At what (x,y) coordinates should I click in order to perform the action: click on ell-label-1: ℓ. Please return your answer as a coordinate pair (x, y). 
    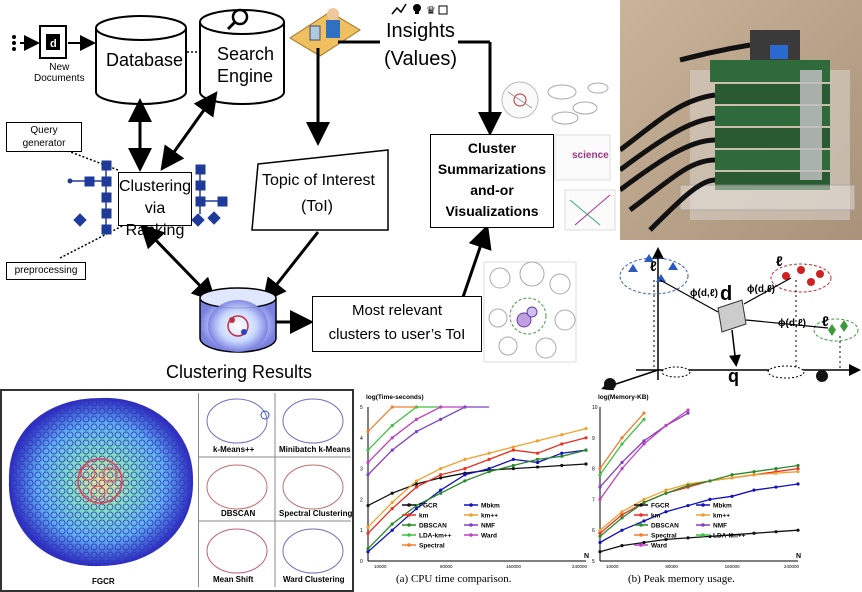
    Looking at the image, I should click on (653, 266).